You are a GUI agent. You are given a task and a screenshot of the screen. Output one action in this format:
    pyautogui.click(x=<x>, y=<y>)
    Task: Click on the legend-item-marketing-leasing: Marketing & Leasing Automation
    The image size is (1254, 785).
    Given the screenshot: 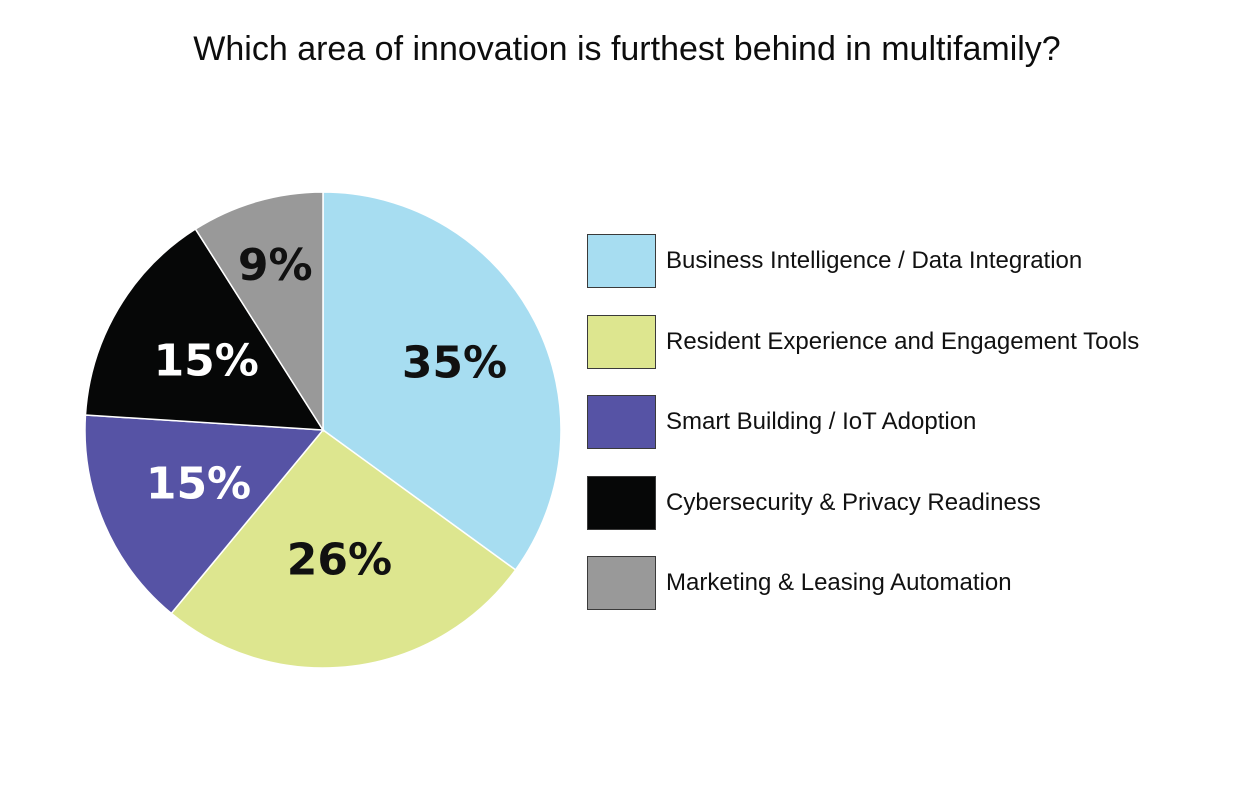 What is the action you would take?
    pyautogui.click(x=863, y=583)
    